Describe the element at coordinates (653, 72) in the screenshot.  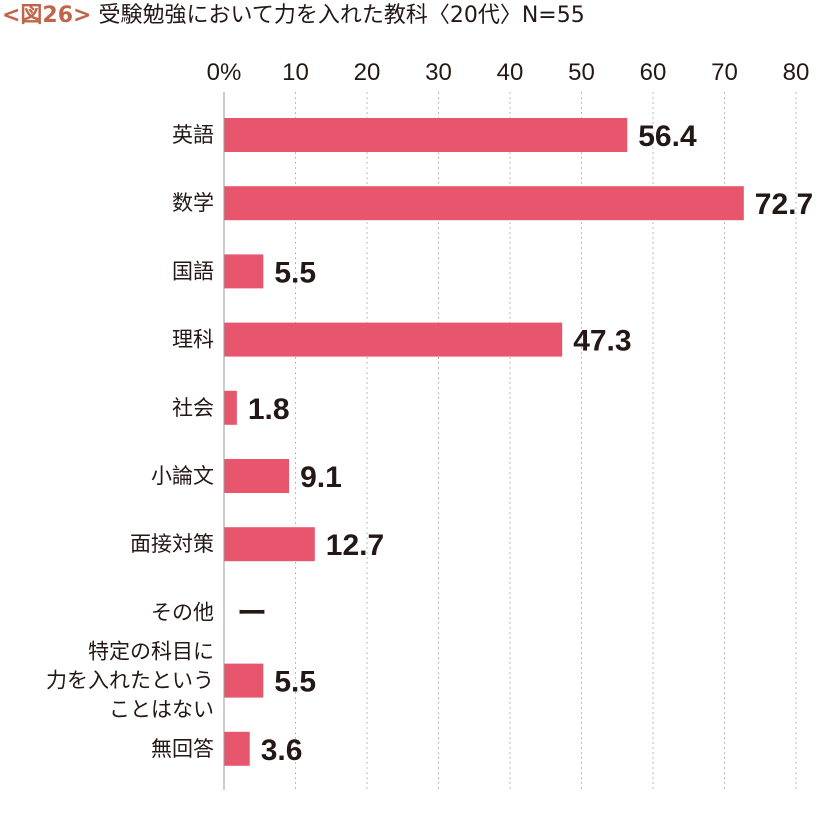
I see `x-tick-label: 60` at that location.